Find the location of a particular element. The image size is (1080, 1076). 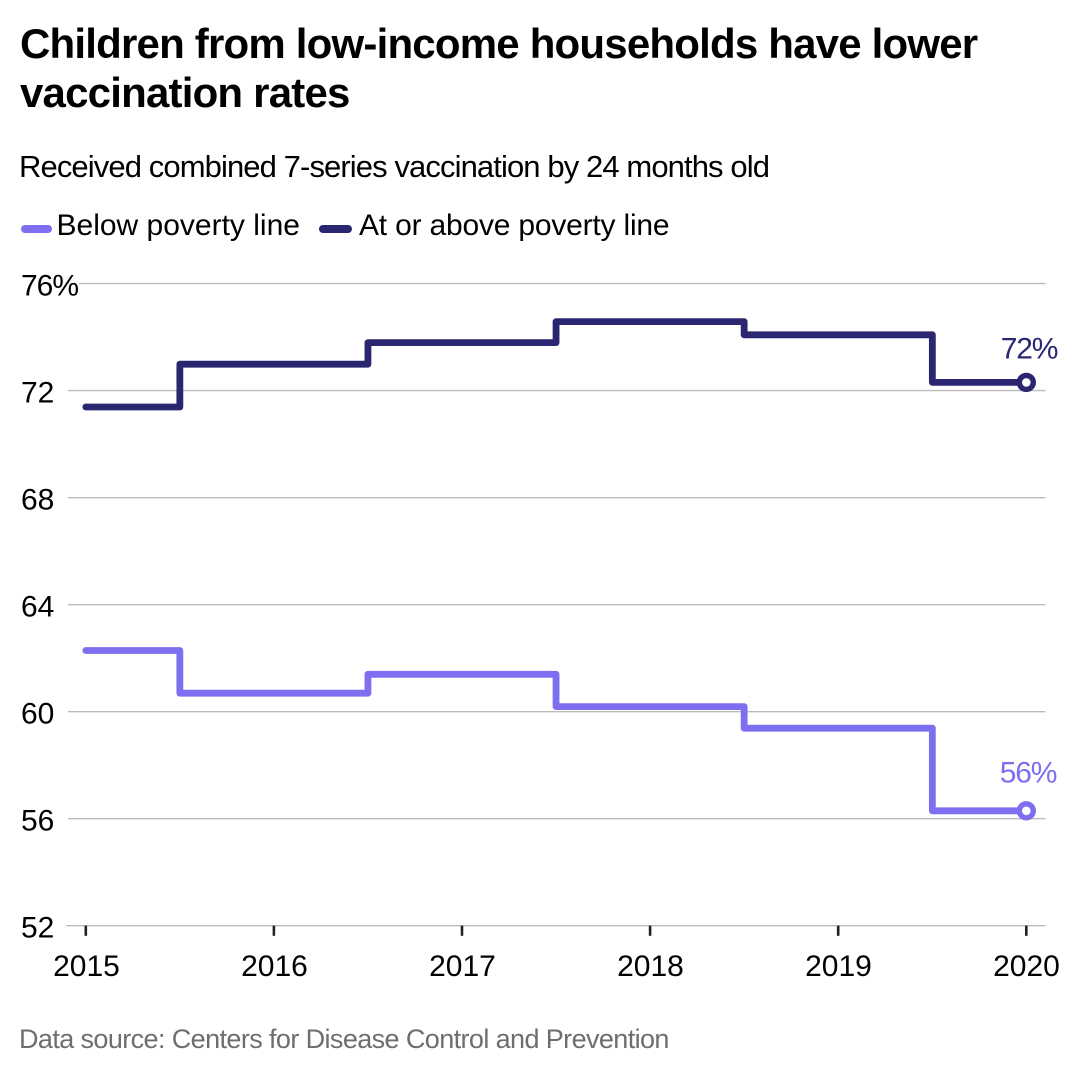

svg-text: 56% is located at coordinates (1028, 773).